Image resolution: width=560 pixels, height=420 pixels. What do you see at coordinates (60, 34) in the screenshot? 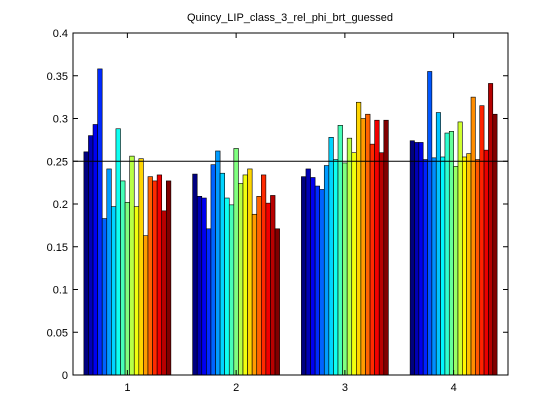
I see `y-tick-label: 0.4` at bounding box center [60, 34].